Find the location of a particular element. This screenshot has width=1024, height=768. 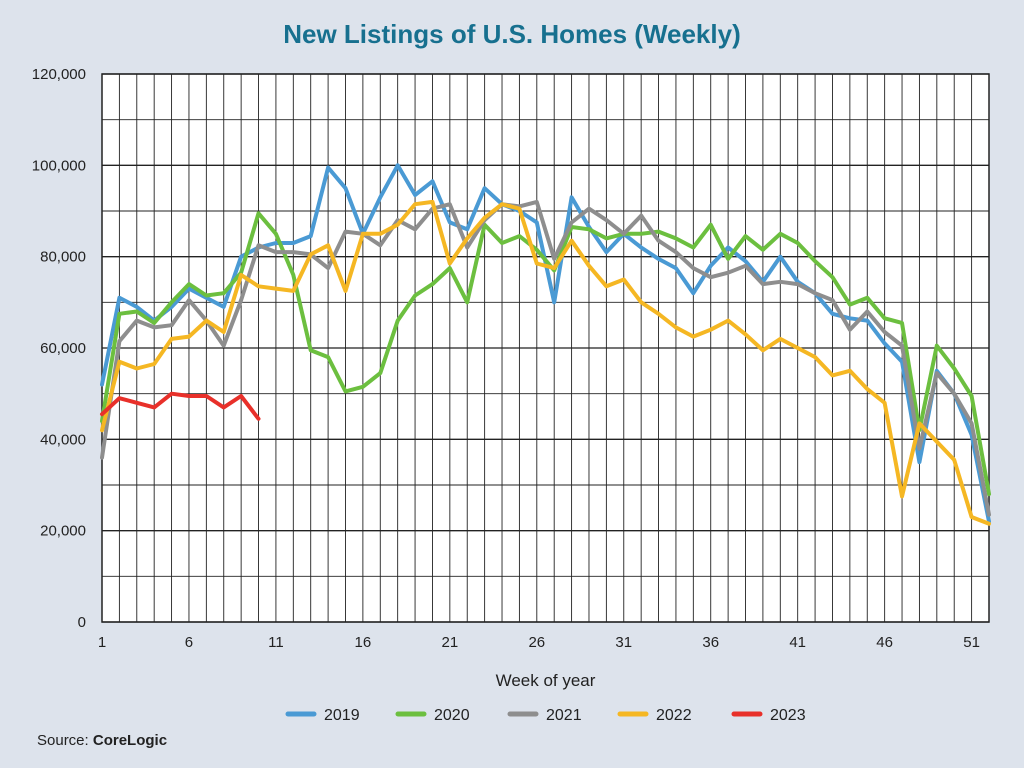

source-note: Source: CoreLogic is located at coordinates (102, 740).